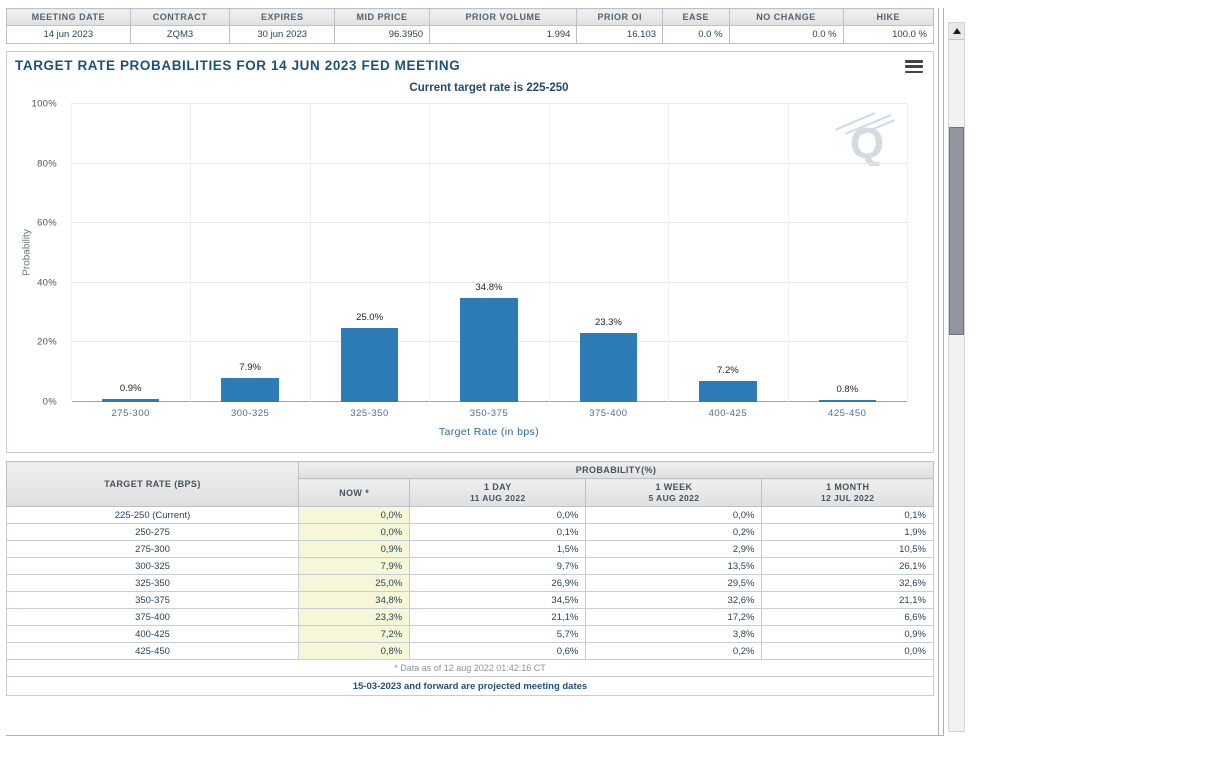 The image size is (1220, 760). Describe the element at coordinates (674, 566) in the screenshot. I see `week-cell: 13,5%` at that location.